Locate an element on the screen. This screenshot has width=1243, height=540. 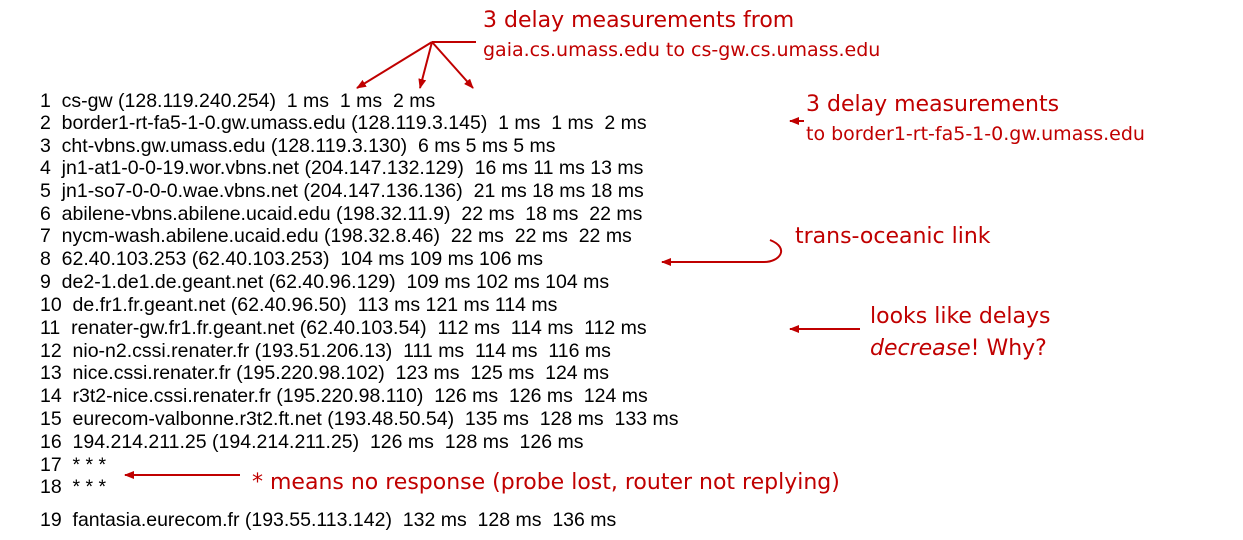
hop-line-1: 1 cs-gw (128.119.240.254) 1 ms 1 ms 2 ms is located at coordinates (238, 101).